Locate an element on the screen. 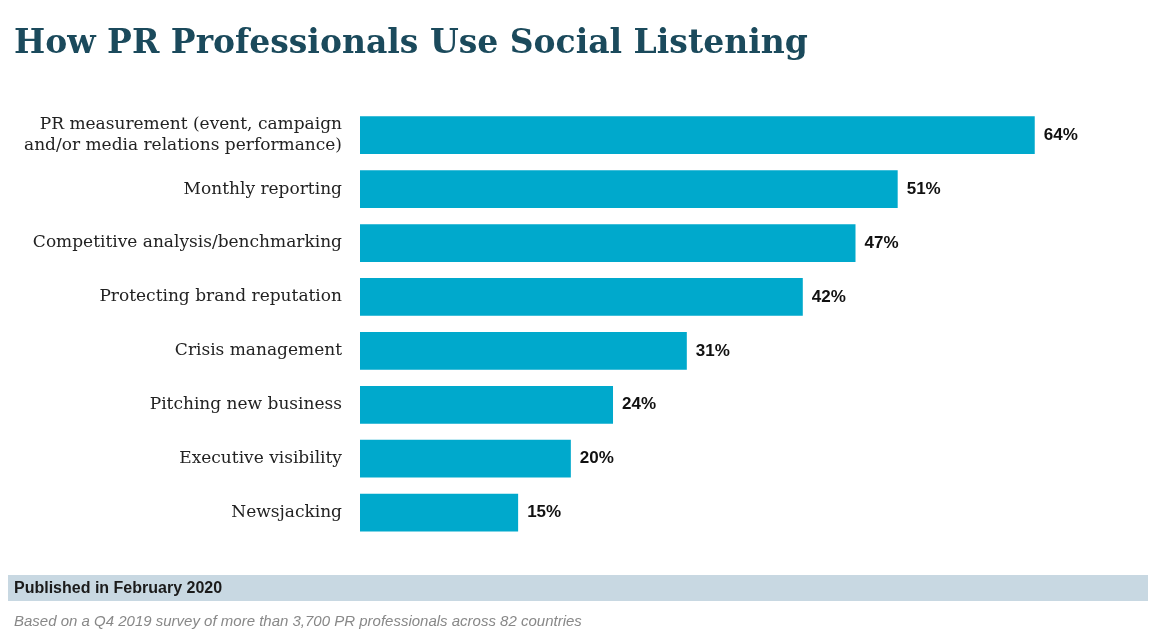  y-tick-label: Protecting brand reputation is located at coordinates (221, 295).